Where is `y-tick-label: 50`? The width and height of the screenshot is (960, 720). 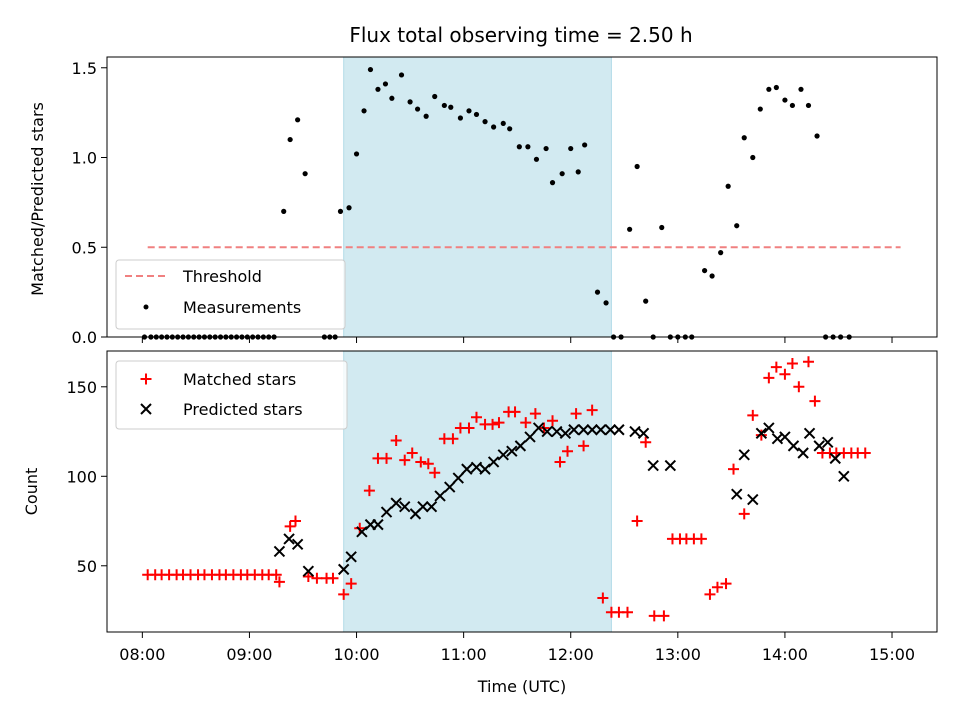
y-tick-label: 50 is located at coordinates (87, 566).